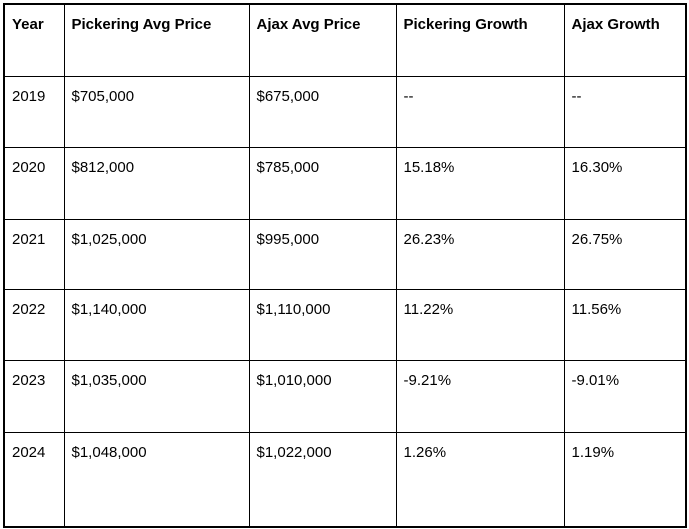 This screenshot has height=529, width=689. What do you see at coordinates (480, 254) in the screenshot?
I see `cell-pickering-growth: 26.23%` at bounding box center [480, 254].